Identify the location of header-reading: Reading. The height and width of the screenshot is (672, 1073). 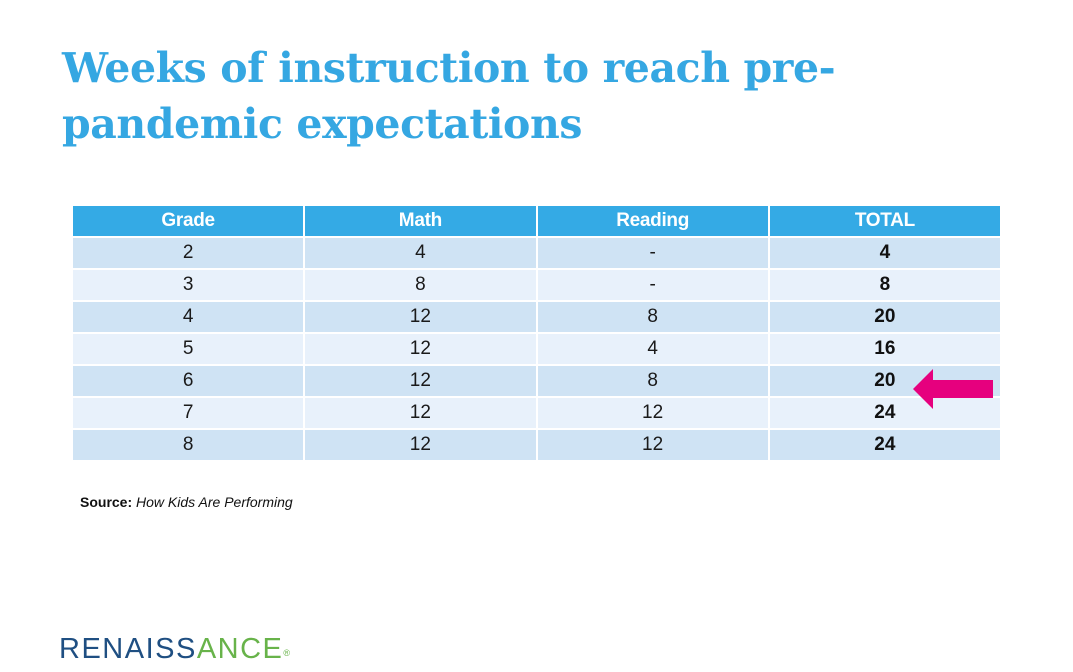
(652, 221).